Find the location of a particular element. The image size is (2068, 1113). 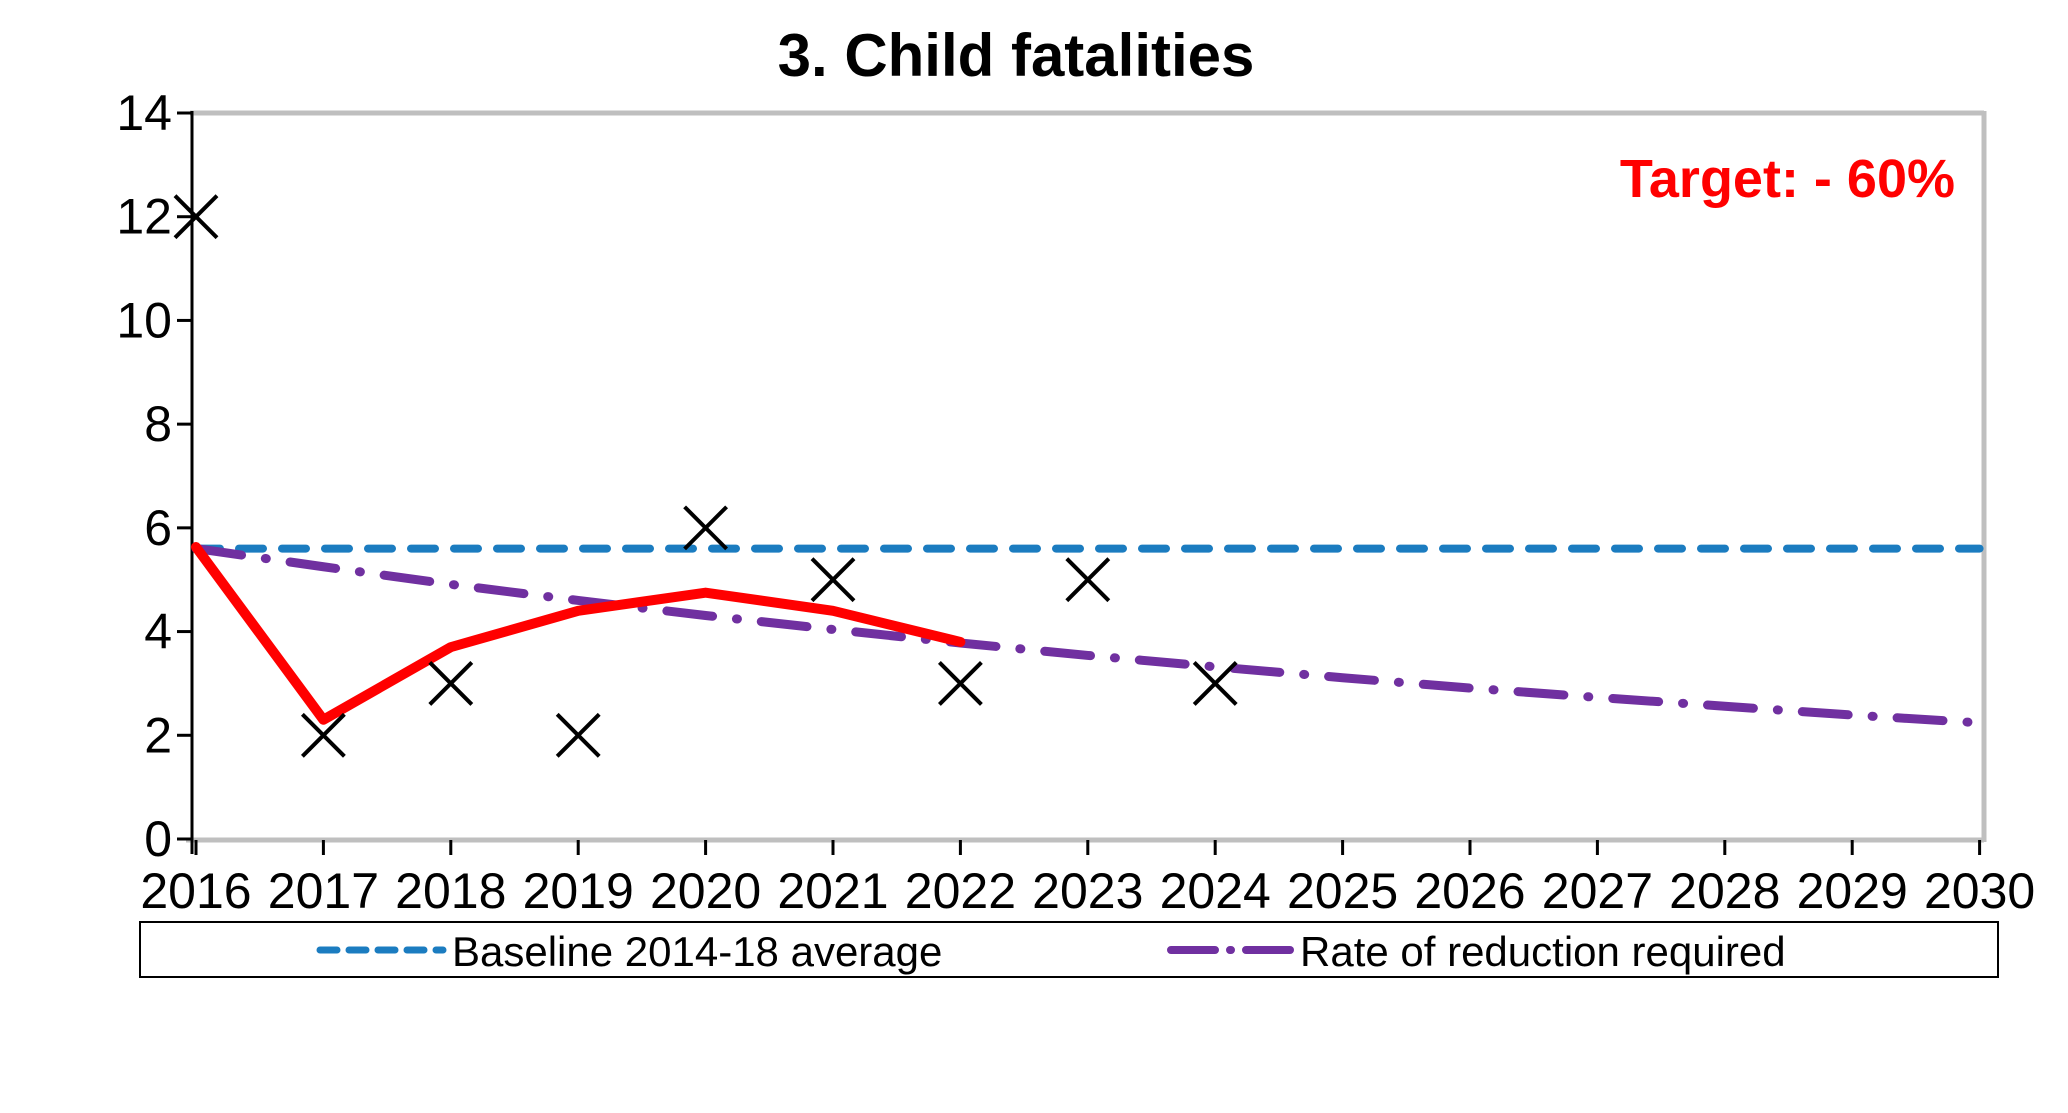

x-axis-label: 2016 is located at coordinates (195, 891).